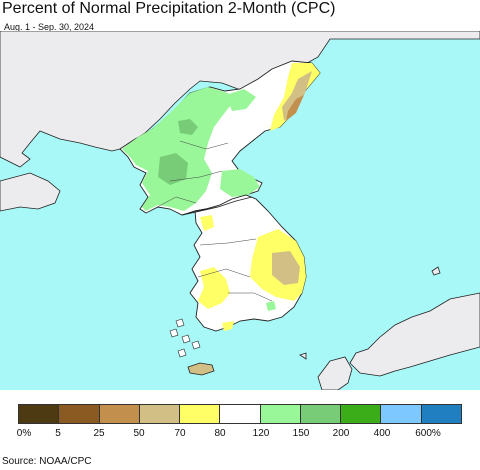 This screenshot has height=470, width=480. Describe the element at coordinates (139, 433) in the screenshot. I see `legend-label: 50` at that location.